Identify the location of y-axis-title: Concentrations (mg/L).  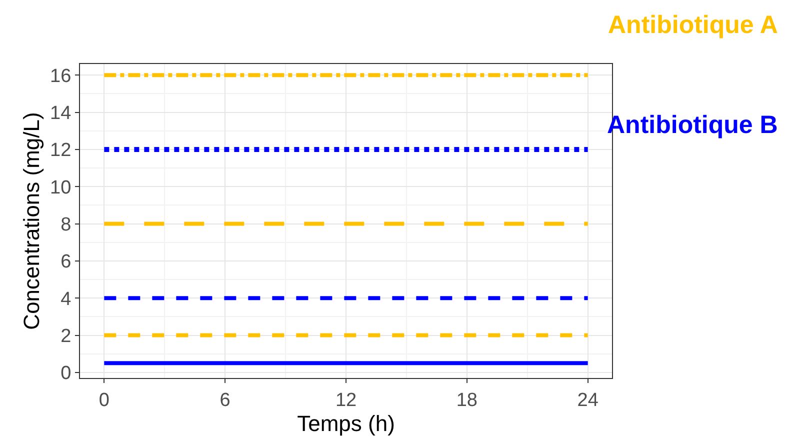
(31, 221).